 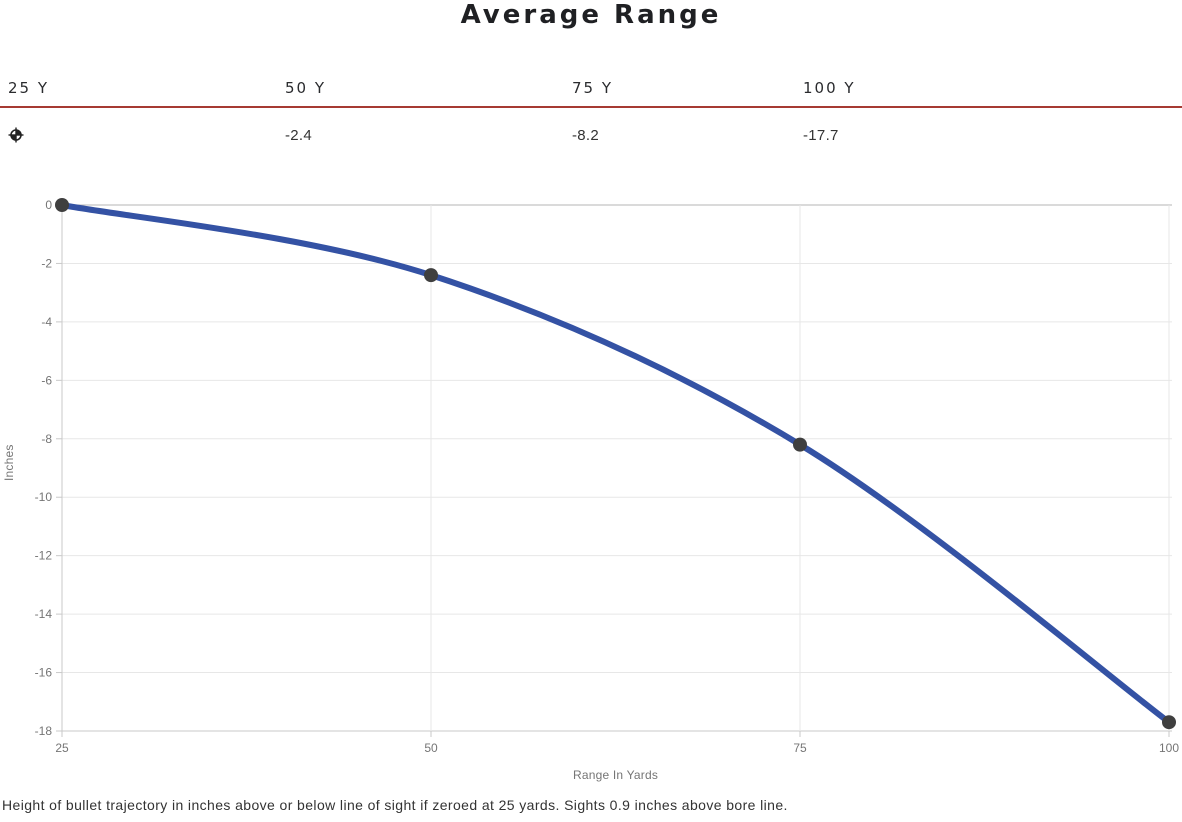 I want to click on y-tick-label: 0, so click(x=48, y=205).